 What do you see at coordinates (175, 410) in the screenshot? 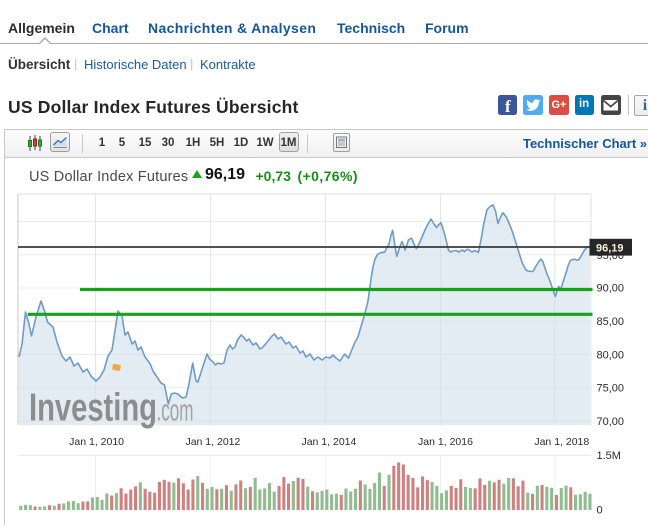
I see `svg-text: .com` at bounding box center [175, 410].